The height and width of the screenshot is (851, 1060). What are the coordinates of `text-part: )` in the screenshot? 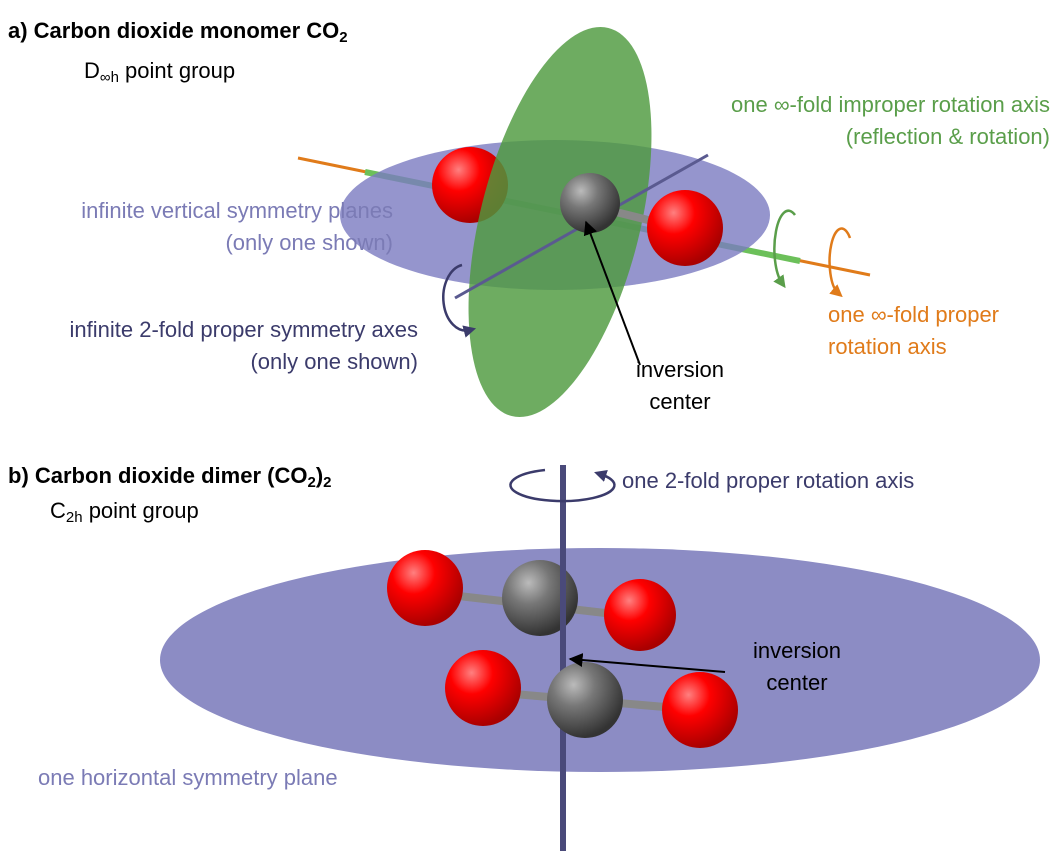 It's located at (319, 475).